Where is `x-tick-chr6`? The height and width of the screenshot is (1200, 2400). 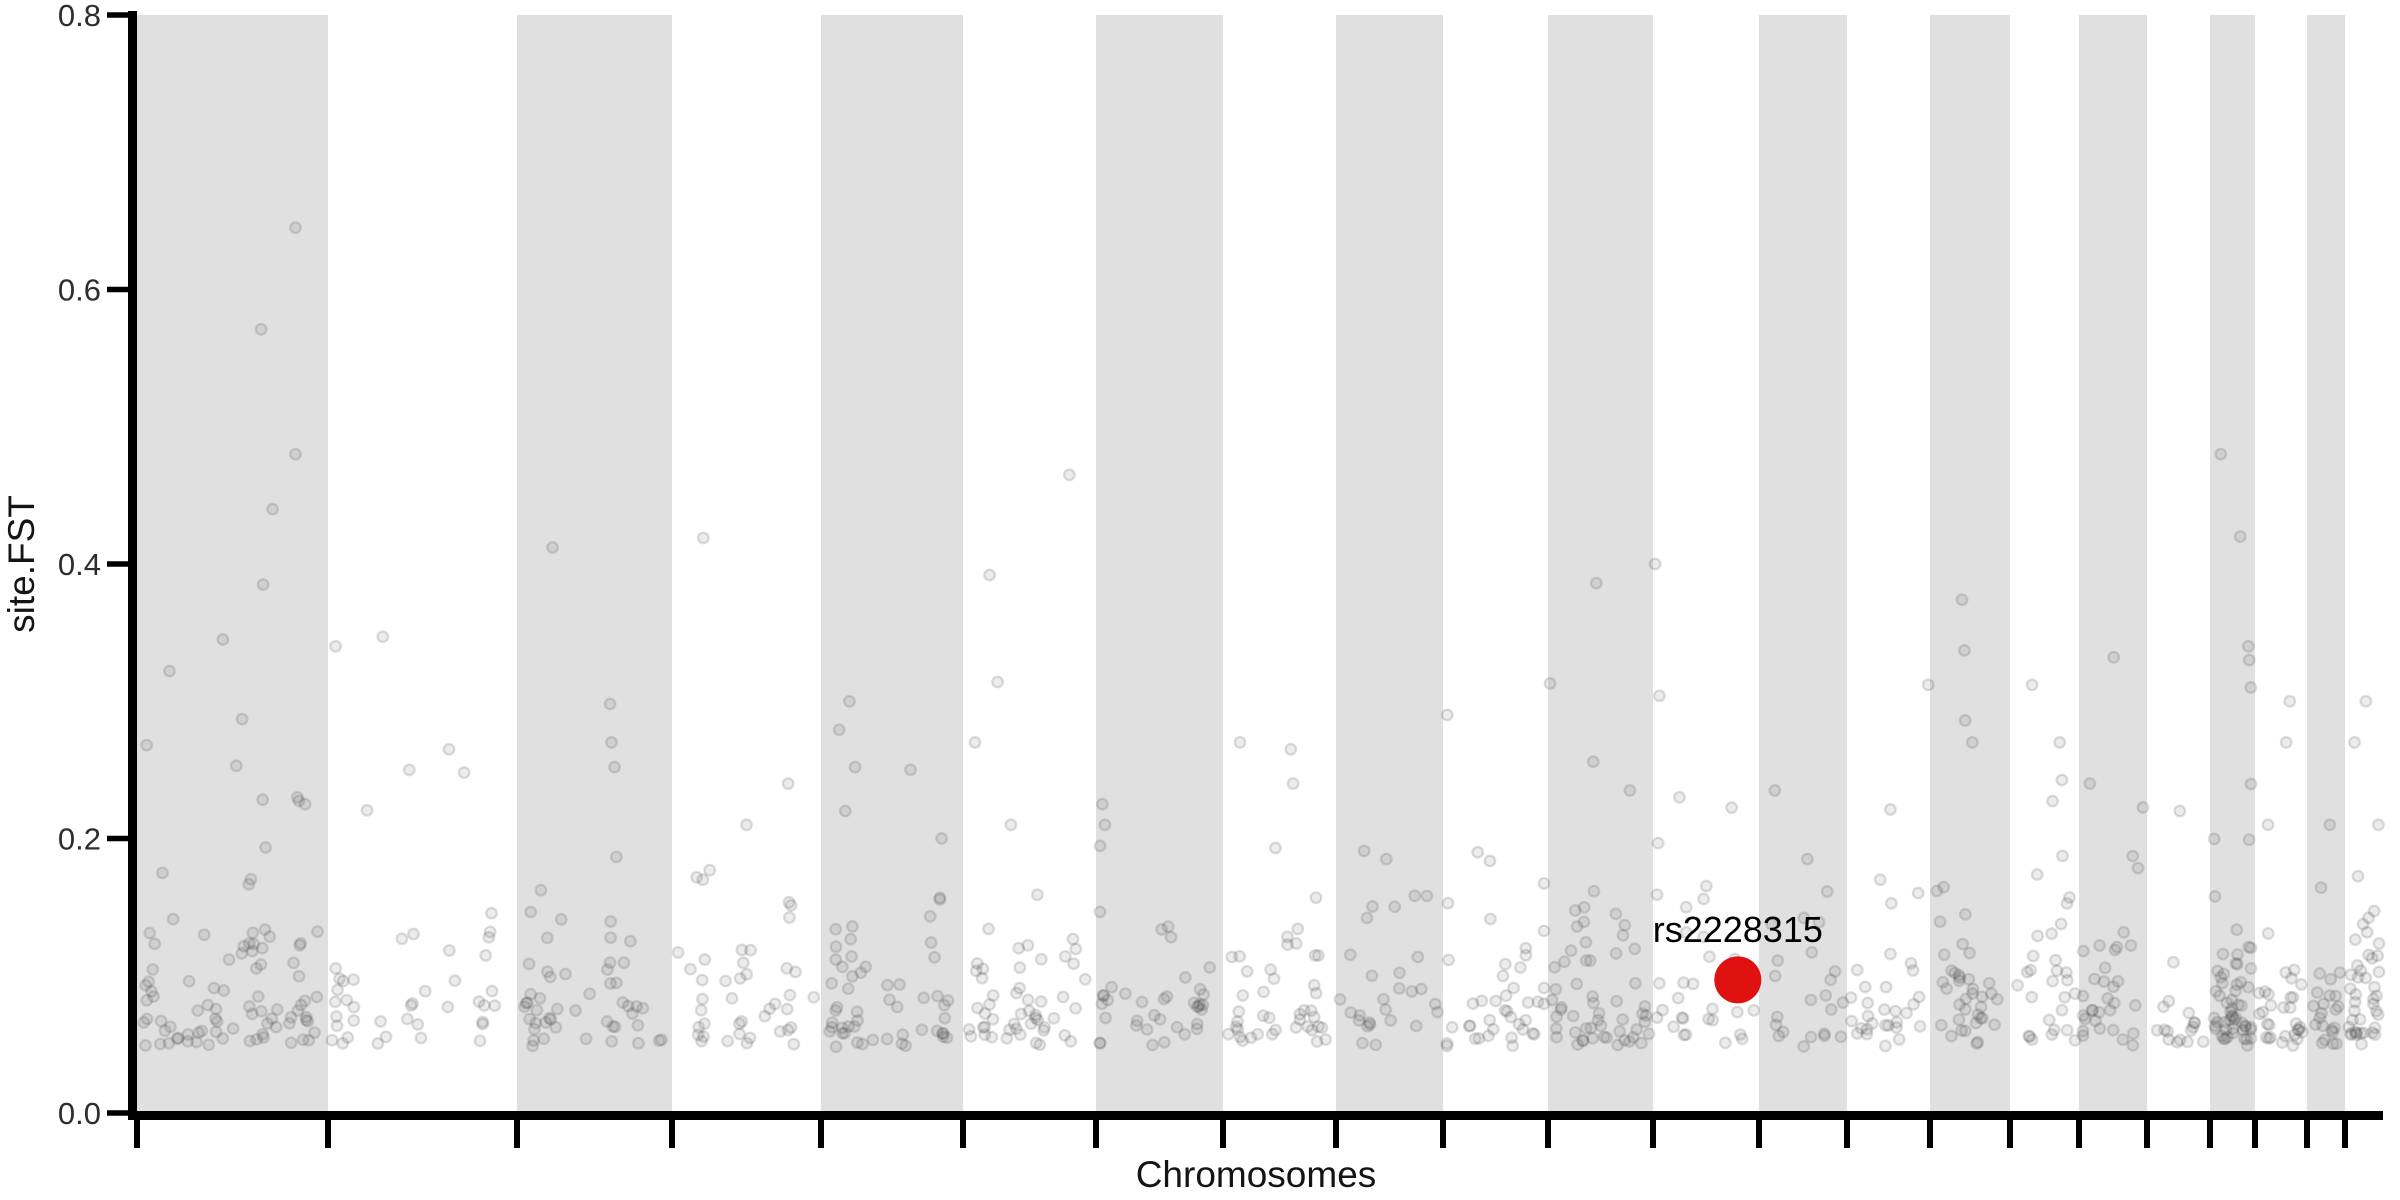 x-tick-chr6 is located at coordinates (963, 1134).